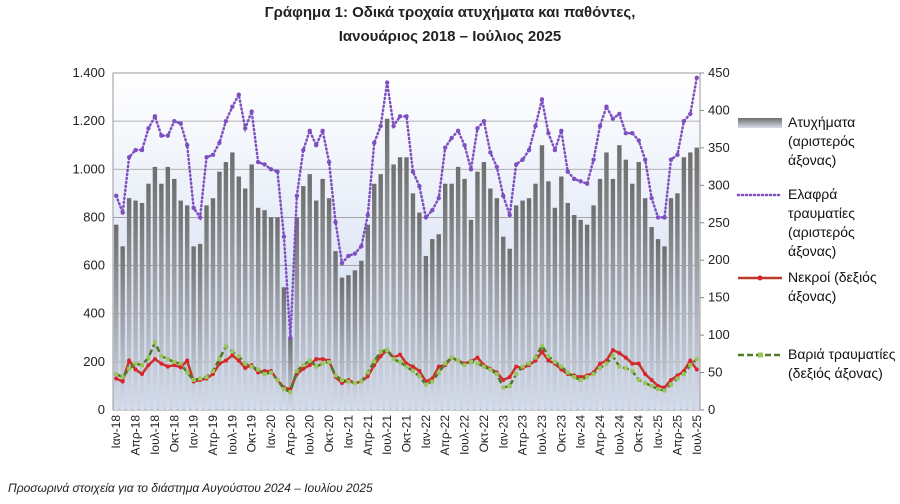  Describe the element at coordinates (484, 434) in the screenshot. I see `x-tick-label: Οκτ-22` at that location.